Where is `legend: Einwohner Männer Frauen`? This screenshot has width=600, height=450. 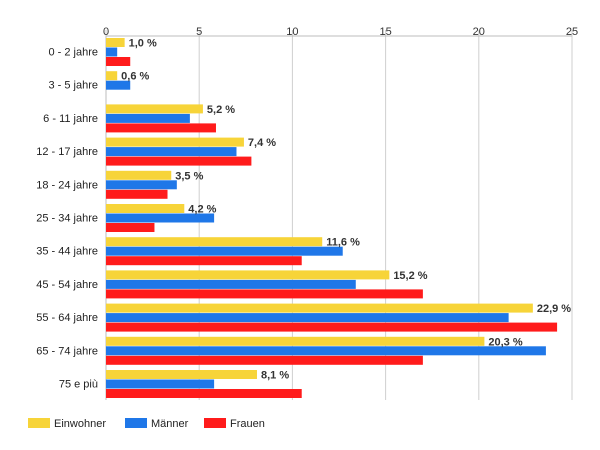 legend: Einwohner Männer Frauen is located at coordinates (146, 424).